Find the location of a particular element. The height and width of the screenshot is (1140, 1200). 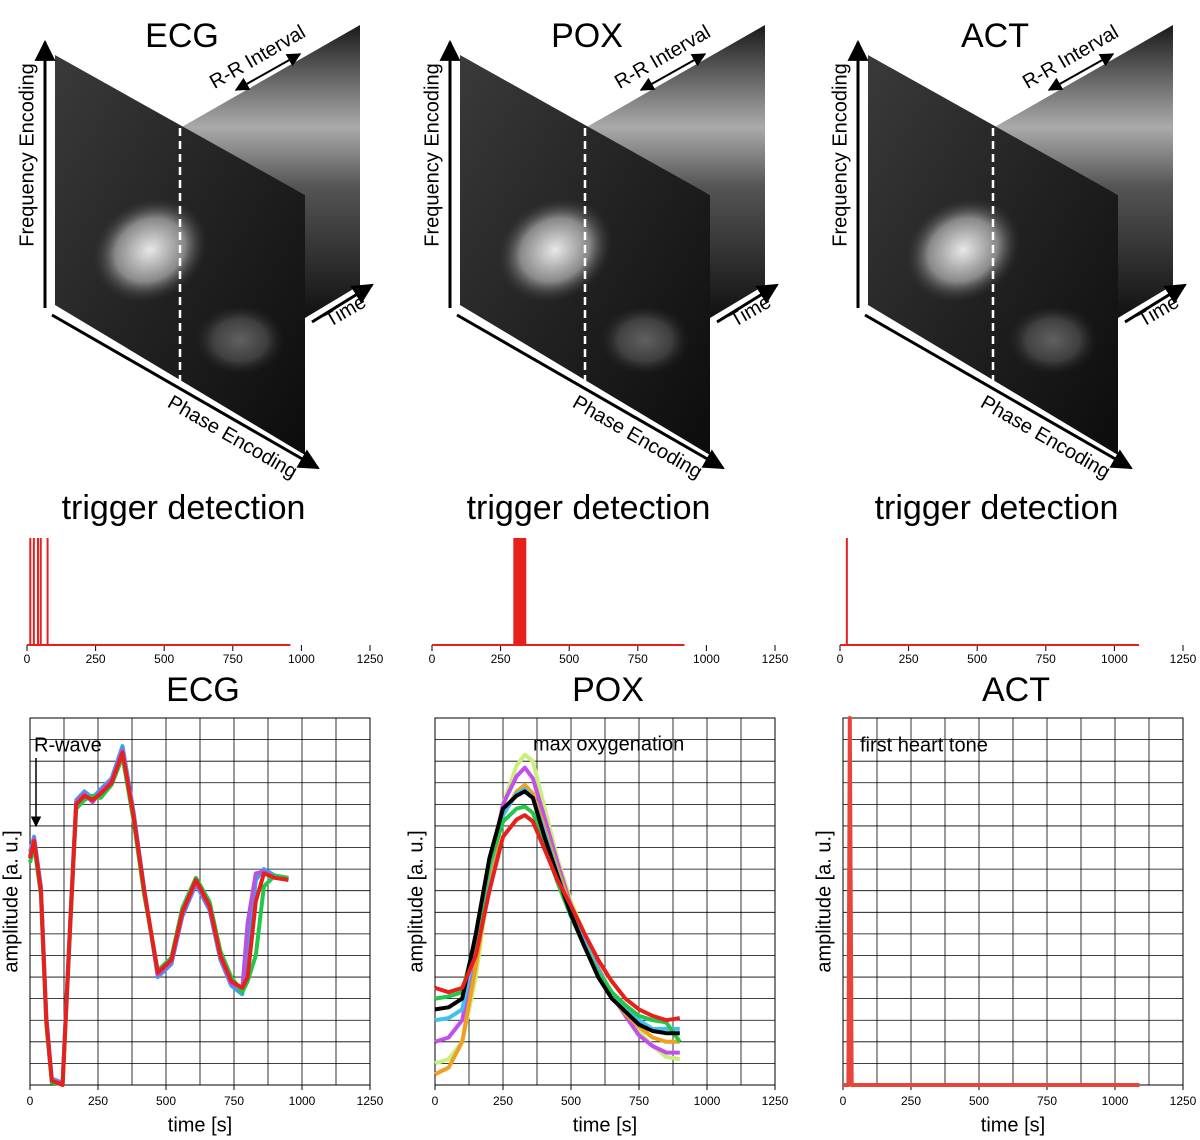

chart-title: ECG is located at coordinates (203, 690).